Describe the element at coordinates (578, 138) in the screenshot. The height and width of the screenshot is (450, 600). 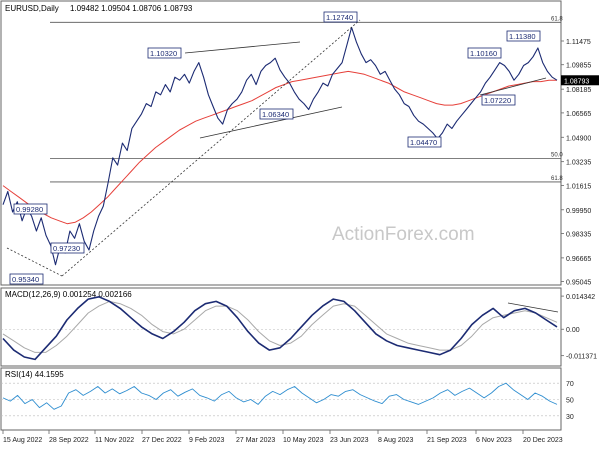
I see `price-ytick-4: 1.04900` at that location.